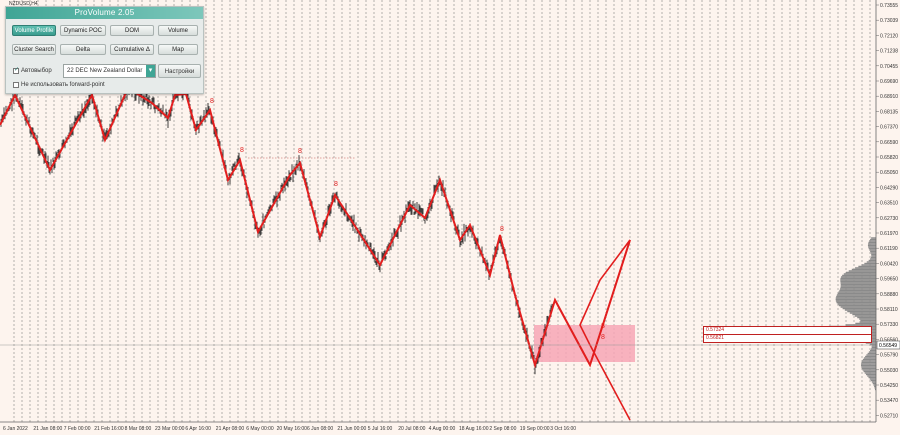 Image resolution: width=900 pixels, height=435 pixels. I want to click on settings-button: Настройки, so click(179, 71).